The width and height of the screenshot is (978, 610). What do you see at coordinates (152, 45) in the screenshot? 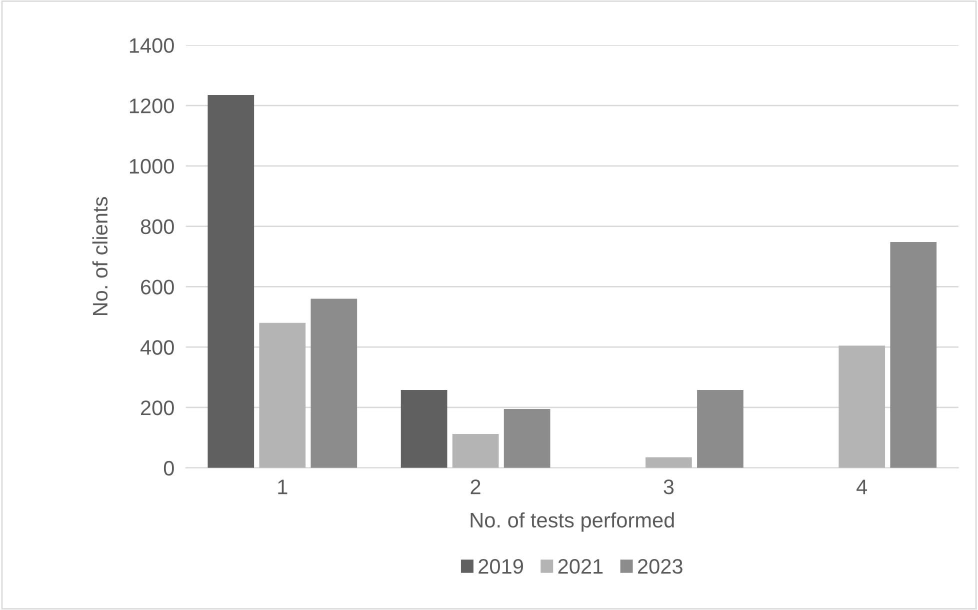
I see `y-tick-label: 1400` at bounding box center [152, 45].